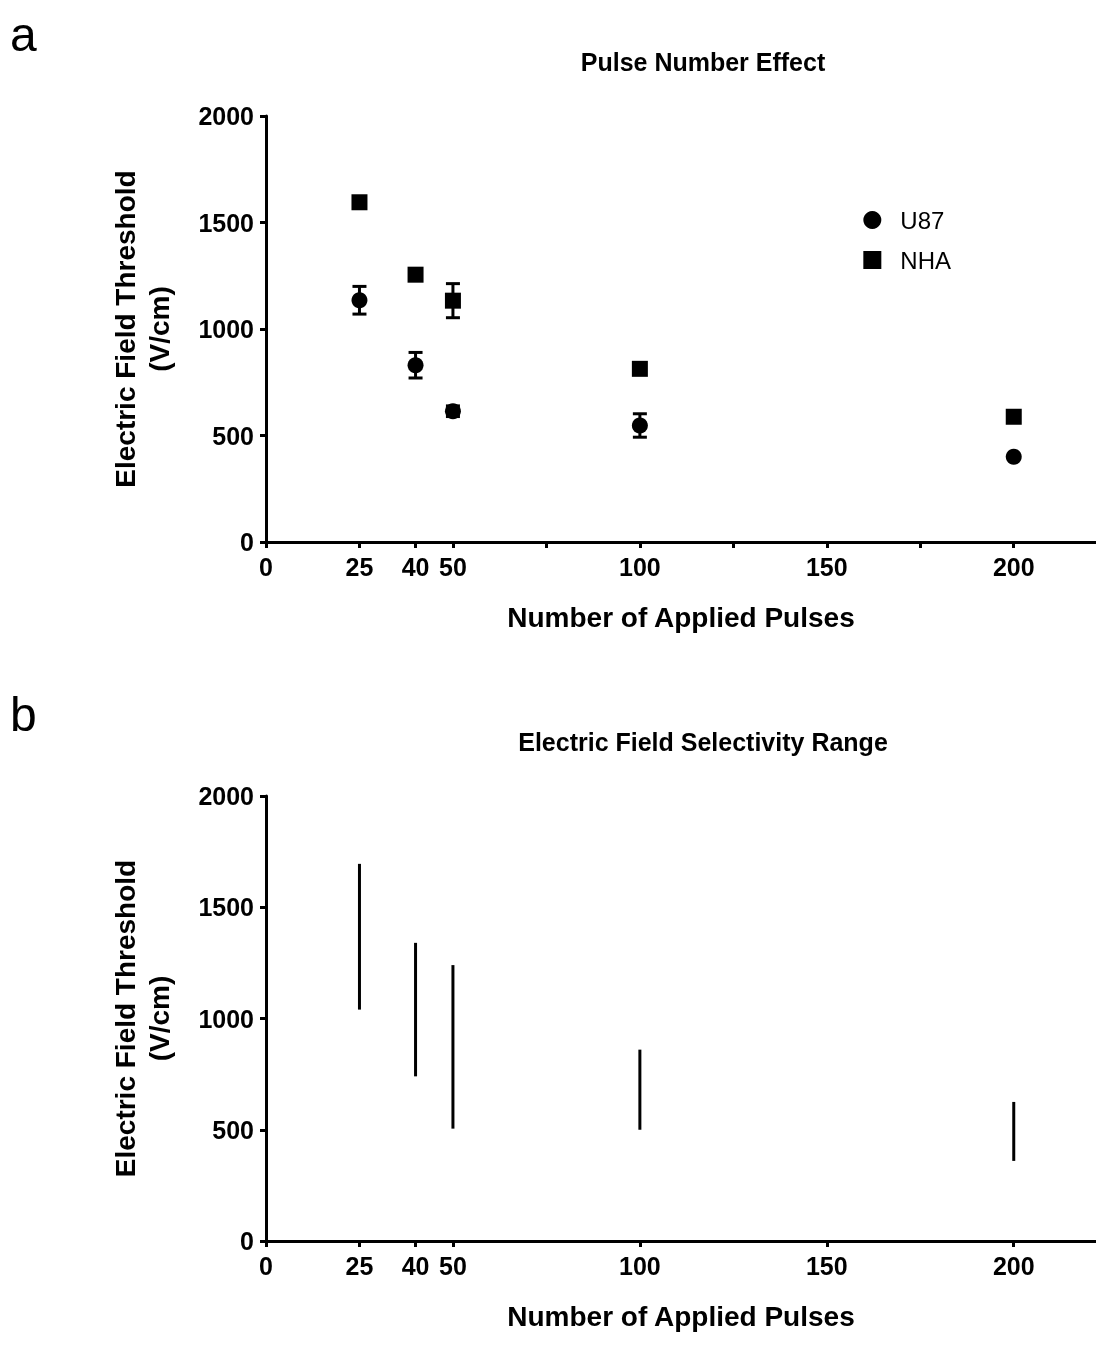 This screenshot has width=1104, height=1345. Describe the element at coordinates (703, 61) in the screenshot. I see `chart-title: Pulse Number Effect` at that location.